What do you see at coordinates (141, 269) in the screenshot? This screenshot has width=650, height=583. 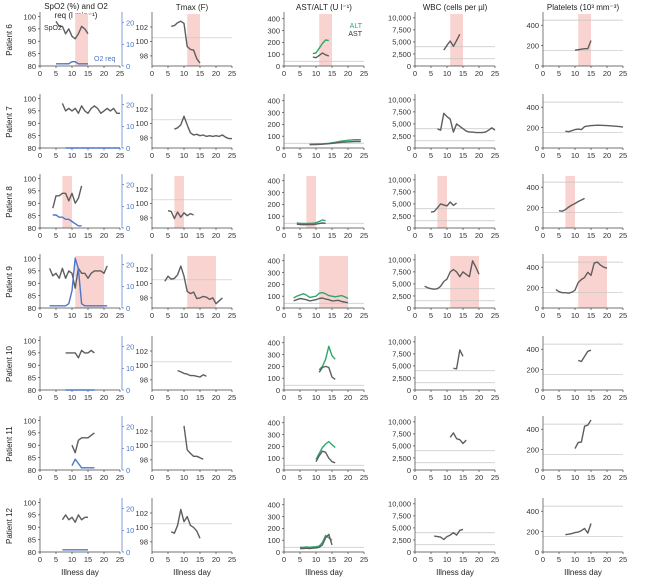 I see `y-tick-label: 102` at bounding box center [141, 269].